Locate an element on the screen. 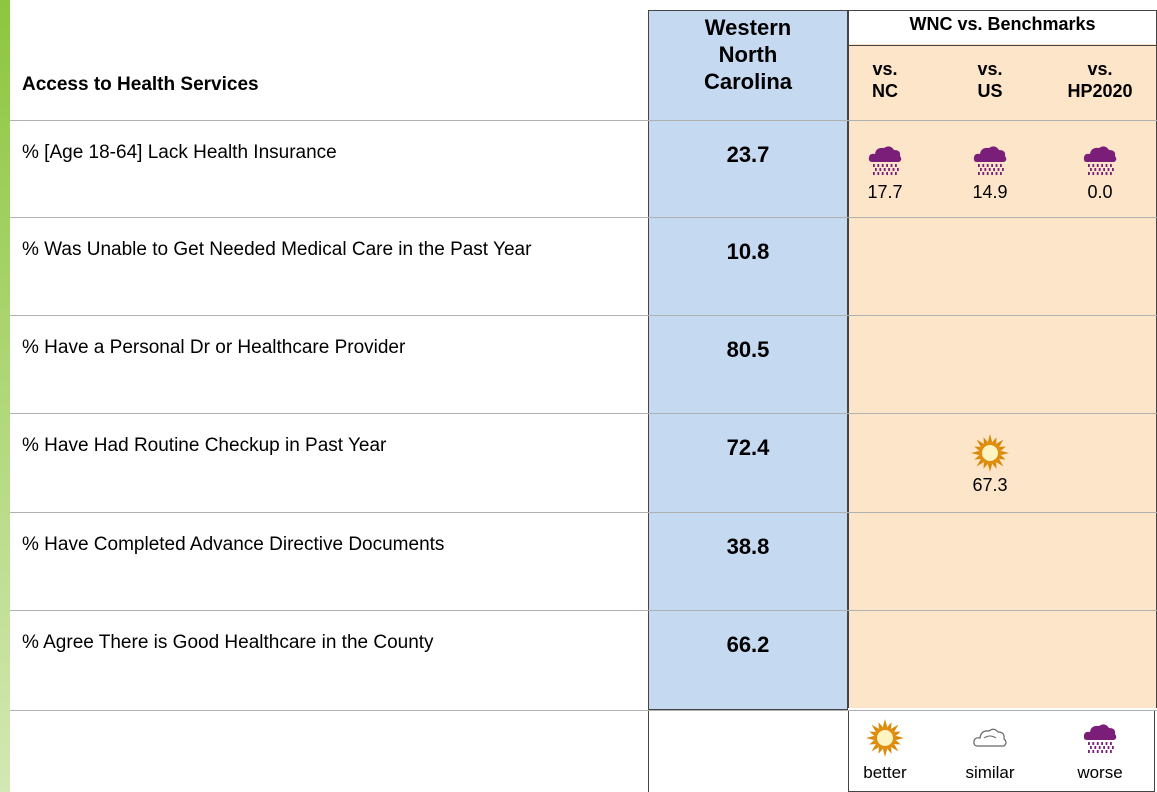 The image size is (1157, 792). row-label: % Have Had Routine Checkup in Past Year is located at coordinates (204, 445).